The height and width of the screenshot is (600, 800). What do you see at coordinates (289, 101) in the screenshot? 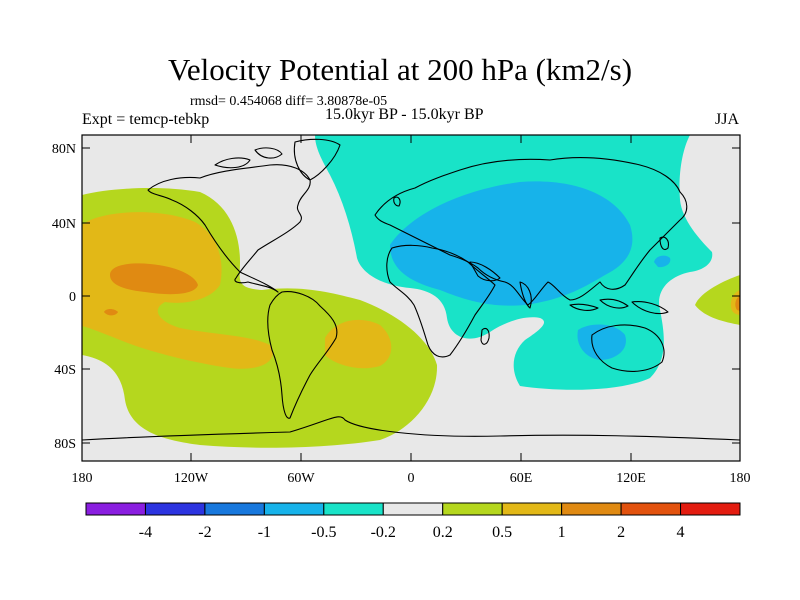
I see `stats-text: rmsd= 0.454068 diff= 3.80878e-05` at bounding box center [289, 101].